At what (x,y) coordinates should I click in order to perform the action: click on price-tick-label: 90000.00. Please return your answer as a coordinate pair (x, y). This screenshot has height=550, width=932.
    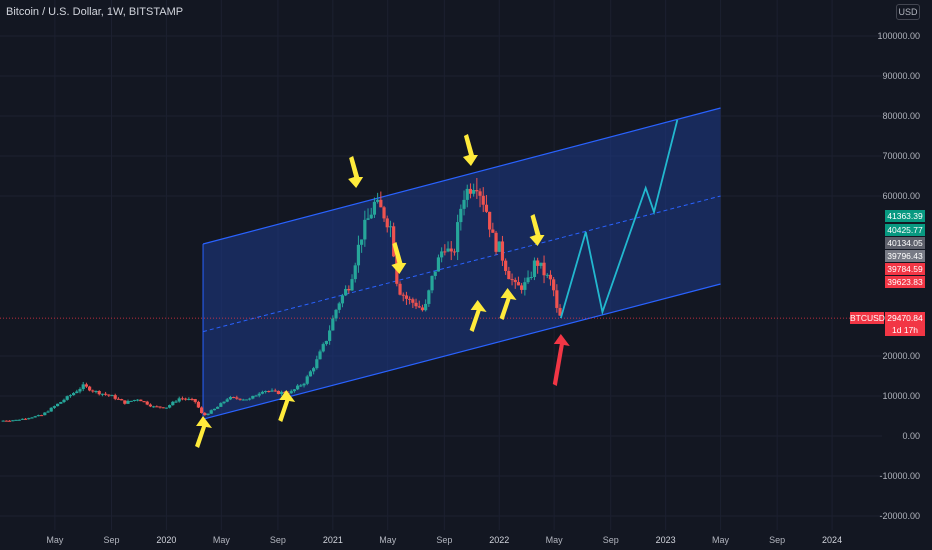
    Looking at the image, I should click on (901, 76).